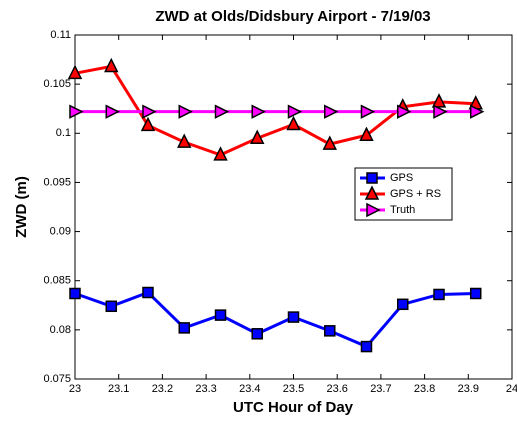 The height and width of the screenshot is (424, 517). Describe the element at coordinates (292, 16) in the screenshot. I see `chart-title: ZWD at Olds/Didsbury Airport - 7/19/03` at that location.